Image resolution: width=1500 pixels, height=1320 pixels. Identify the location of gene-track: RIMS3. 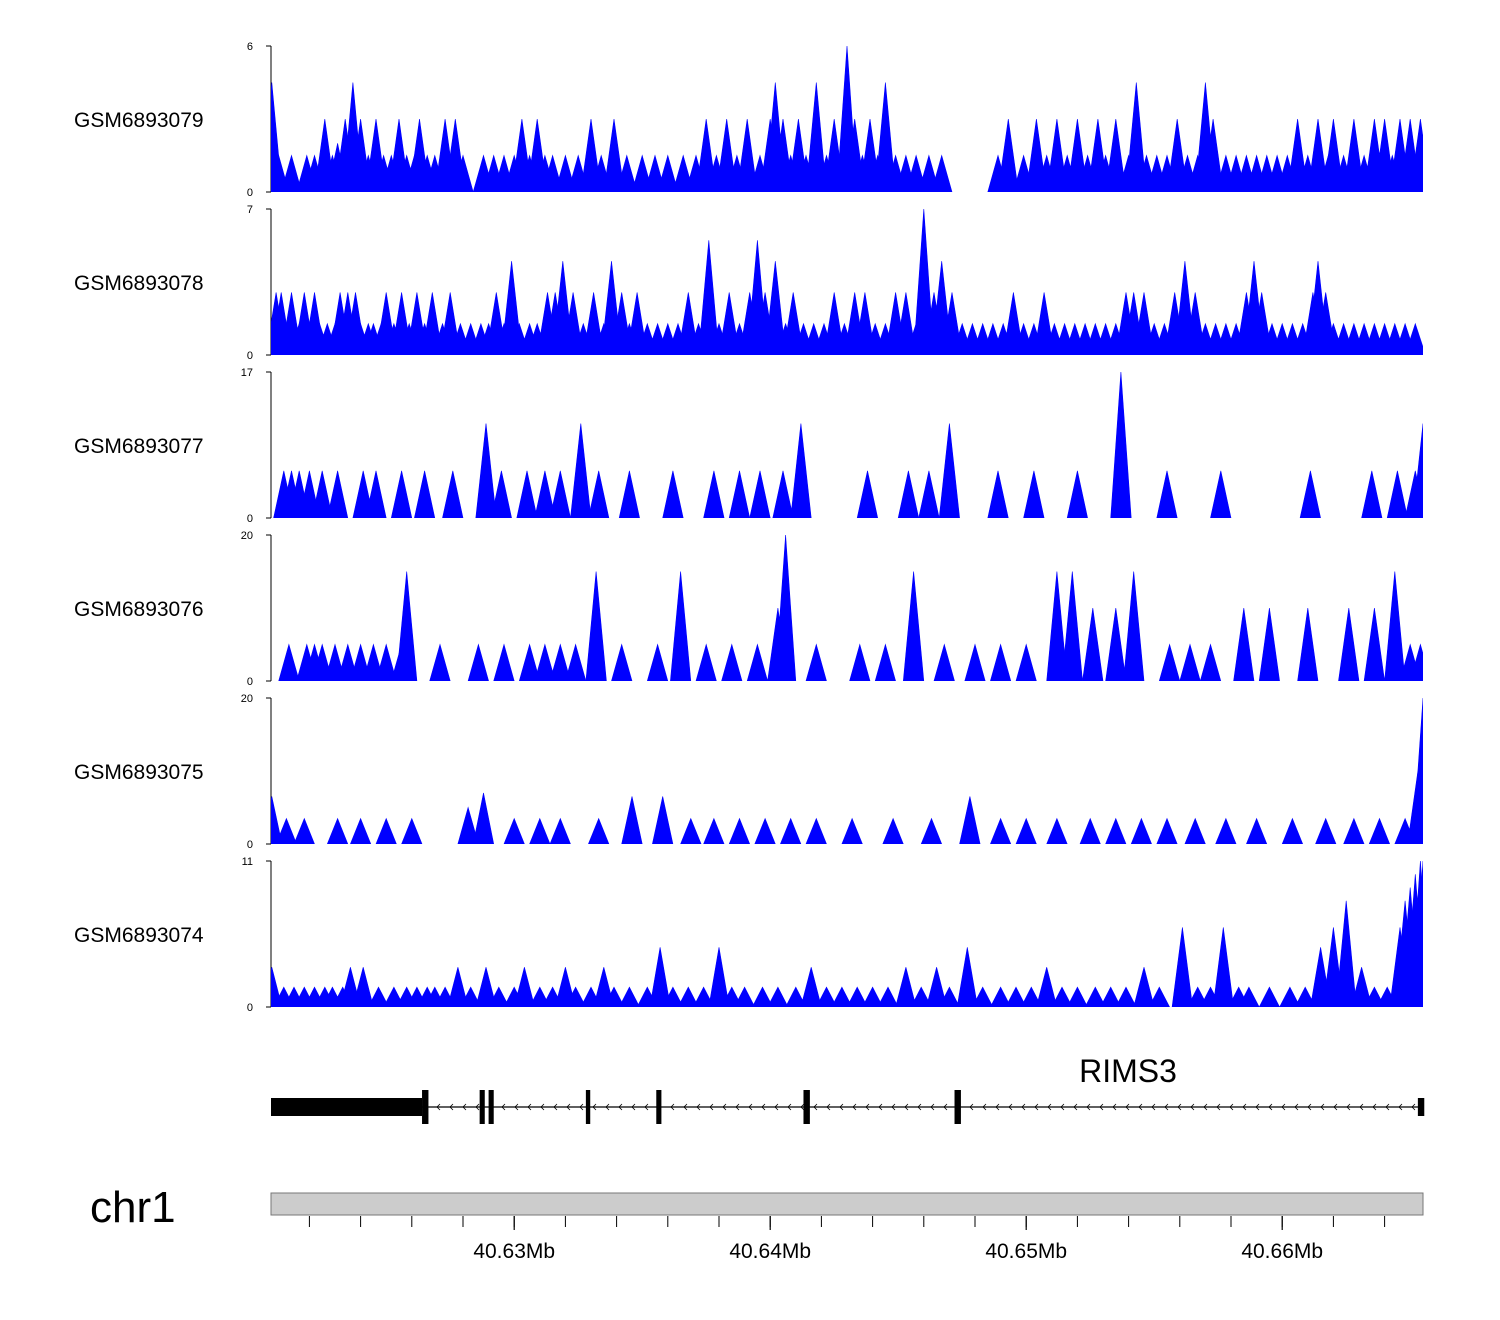
(848, 1088).